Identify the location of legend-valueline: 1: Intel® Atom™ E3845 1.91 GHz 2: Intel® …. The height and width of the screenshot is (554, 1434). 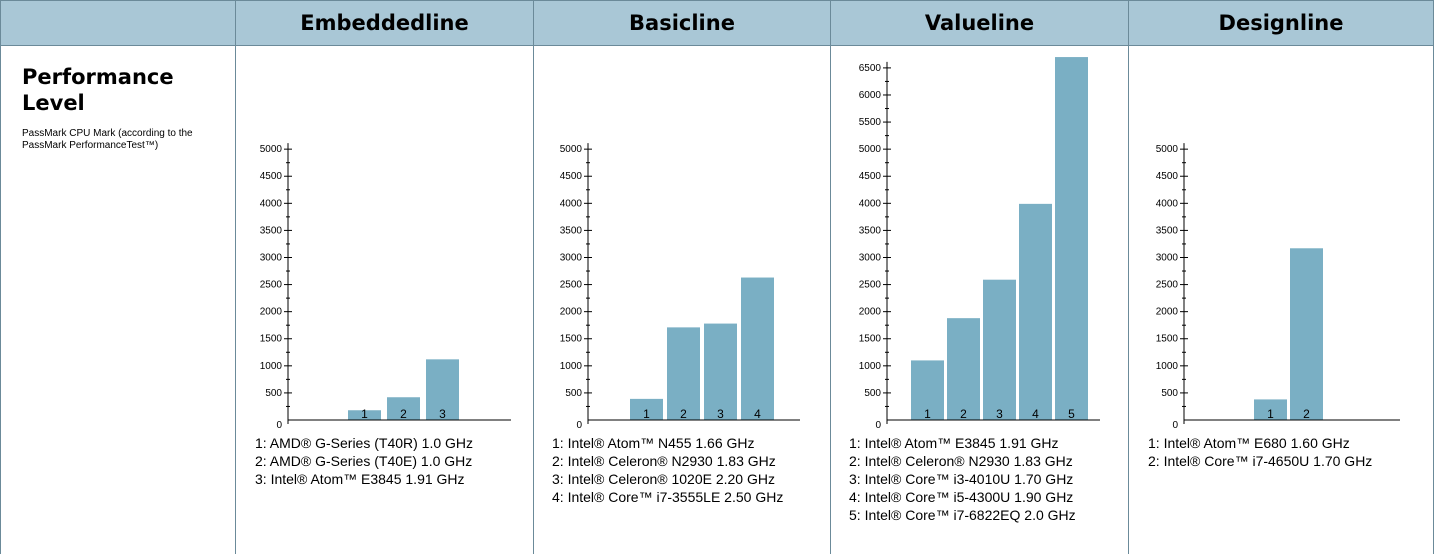
(962, 479).